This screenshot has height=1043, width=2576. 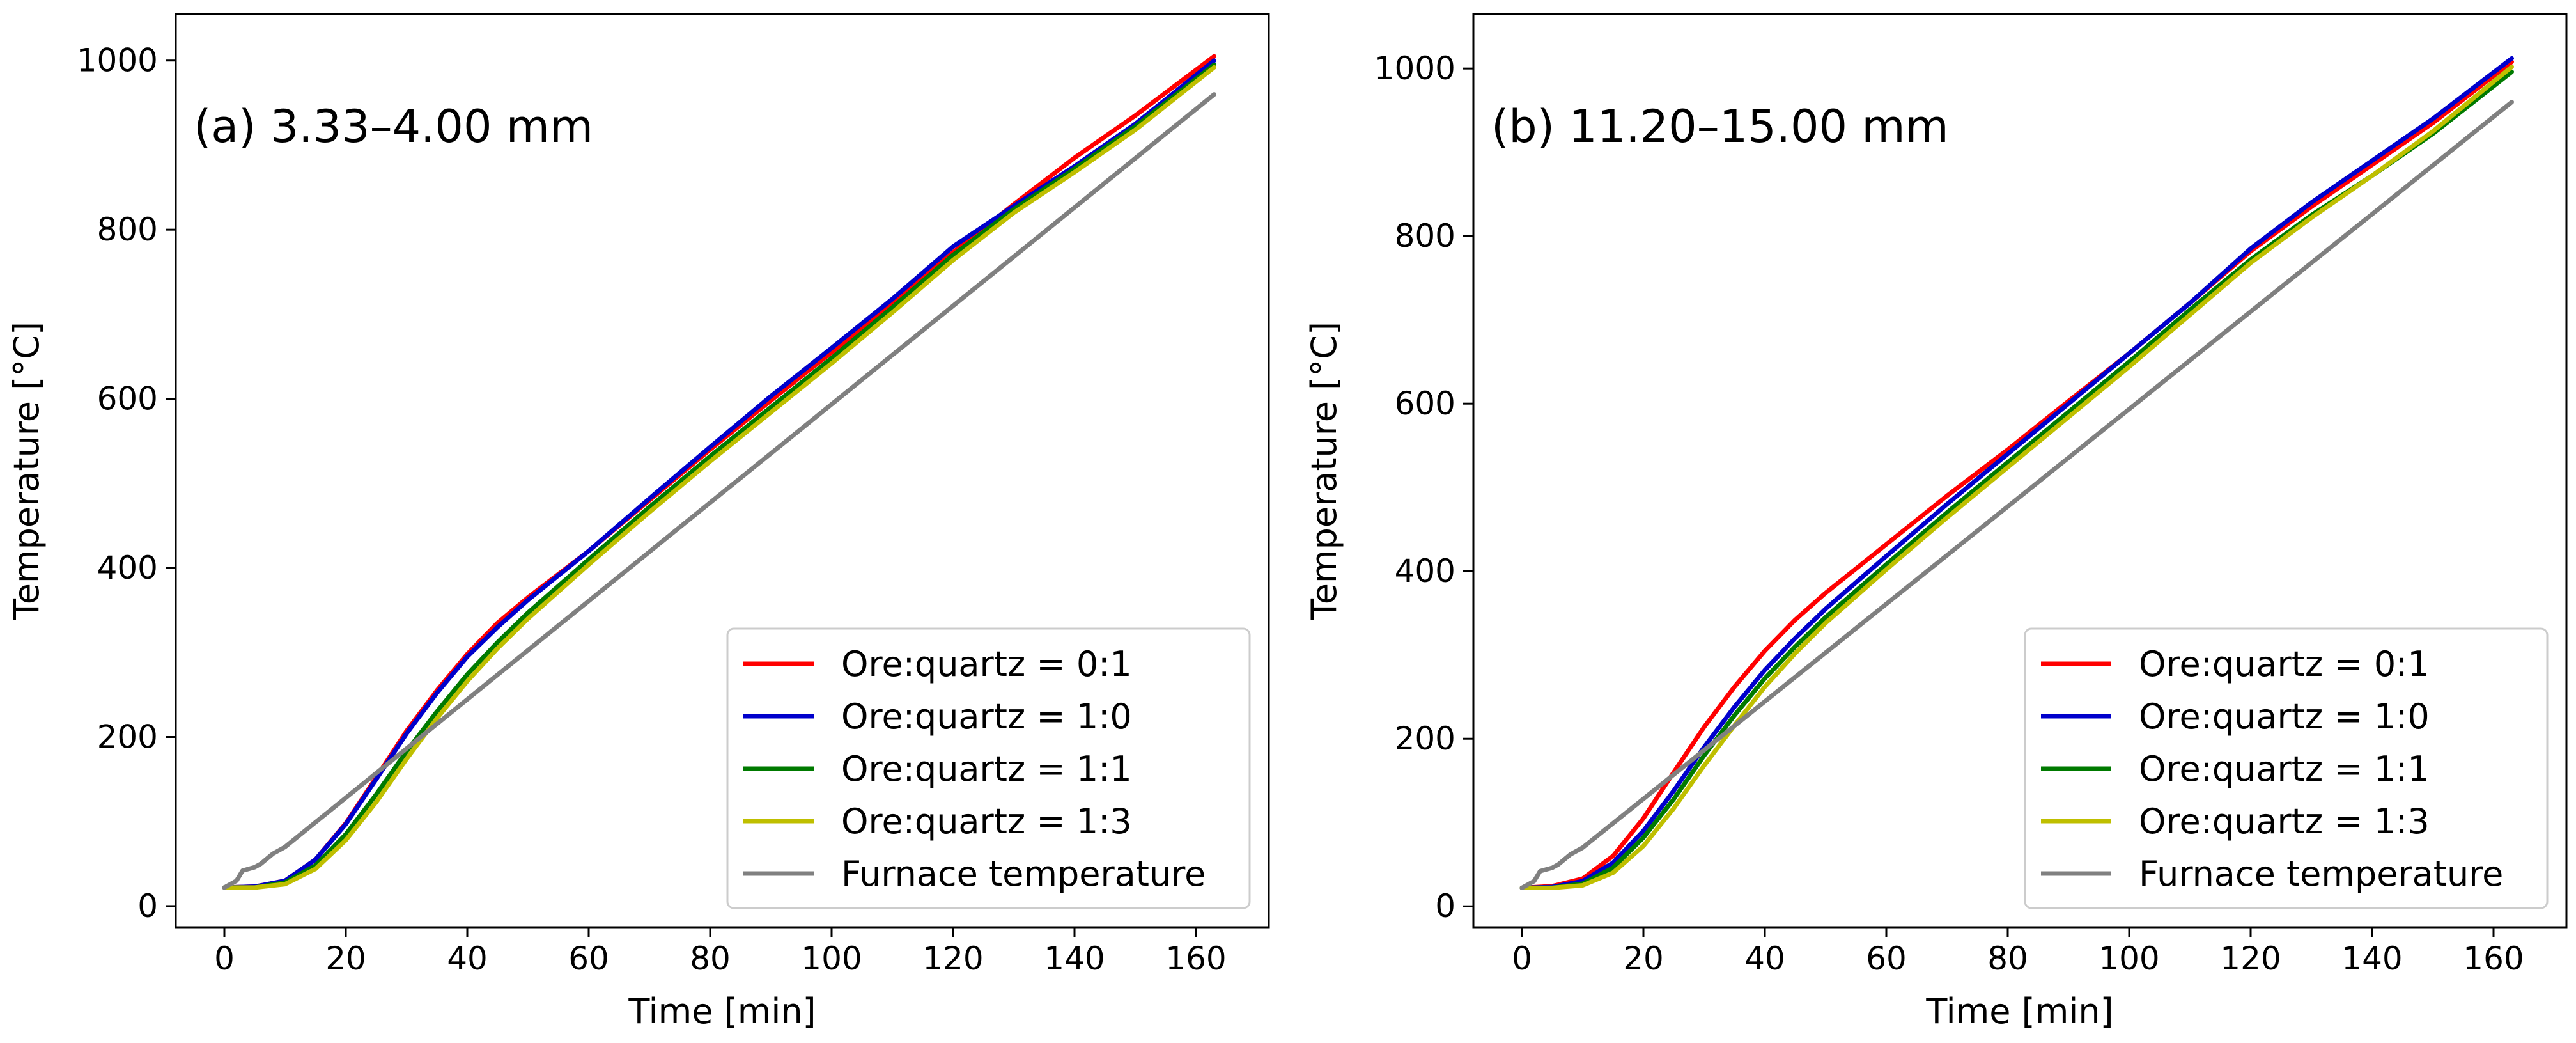 What do you see at coordinates (1720, 127) in the screenshot?
I see `panel-title: (b) 11.20–15.00 mm` at bounding box center [1720, 127].